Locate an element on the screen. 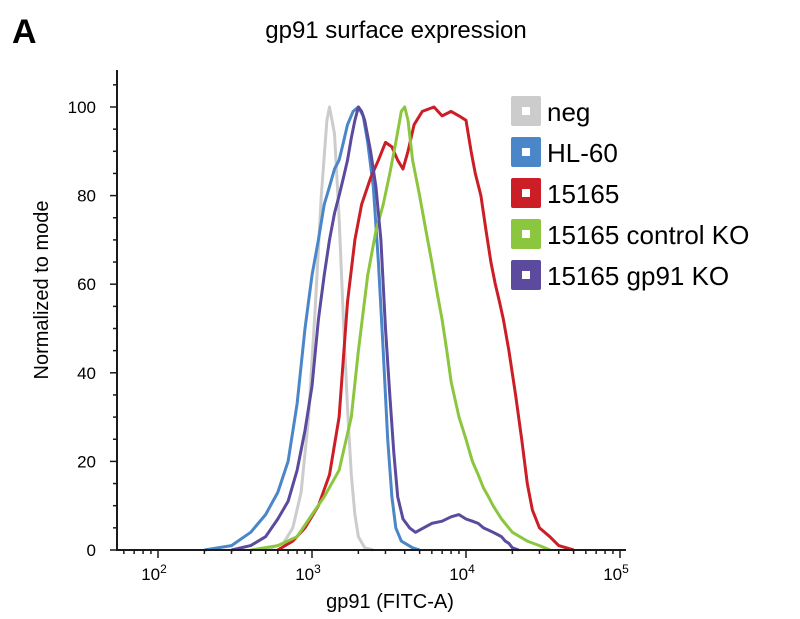  legend-label: 15165 gp91 KO is located at coordinates (638, 276).